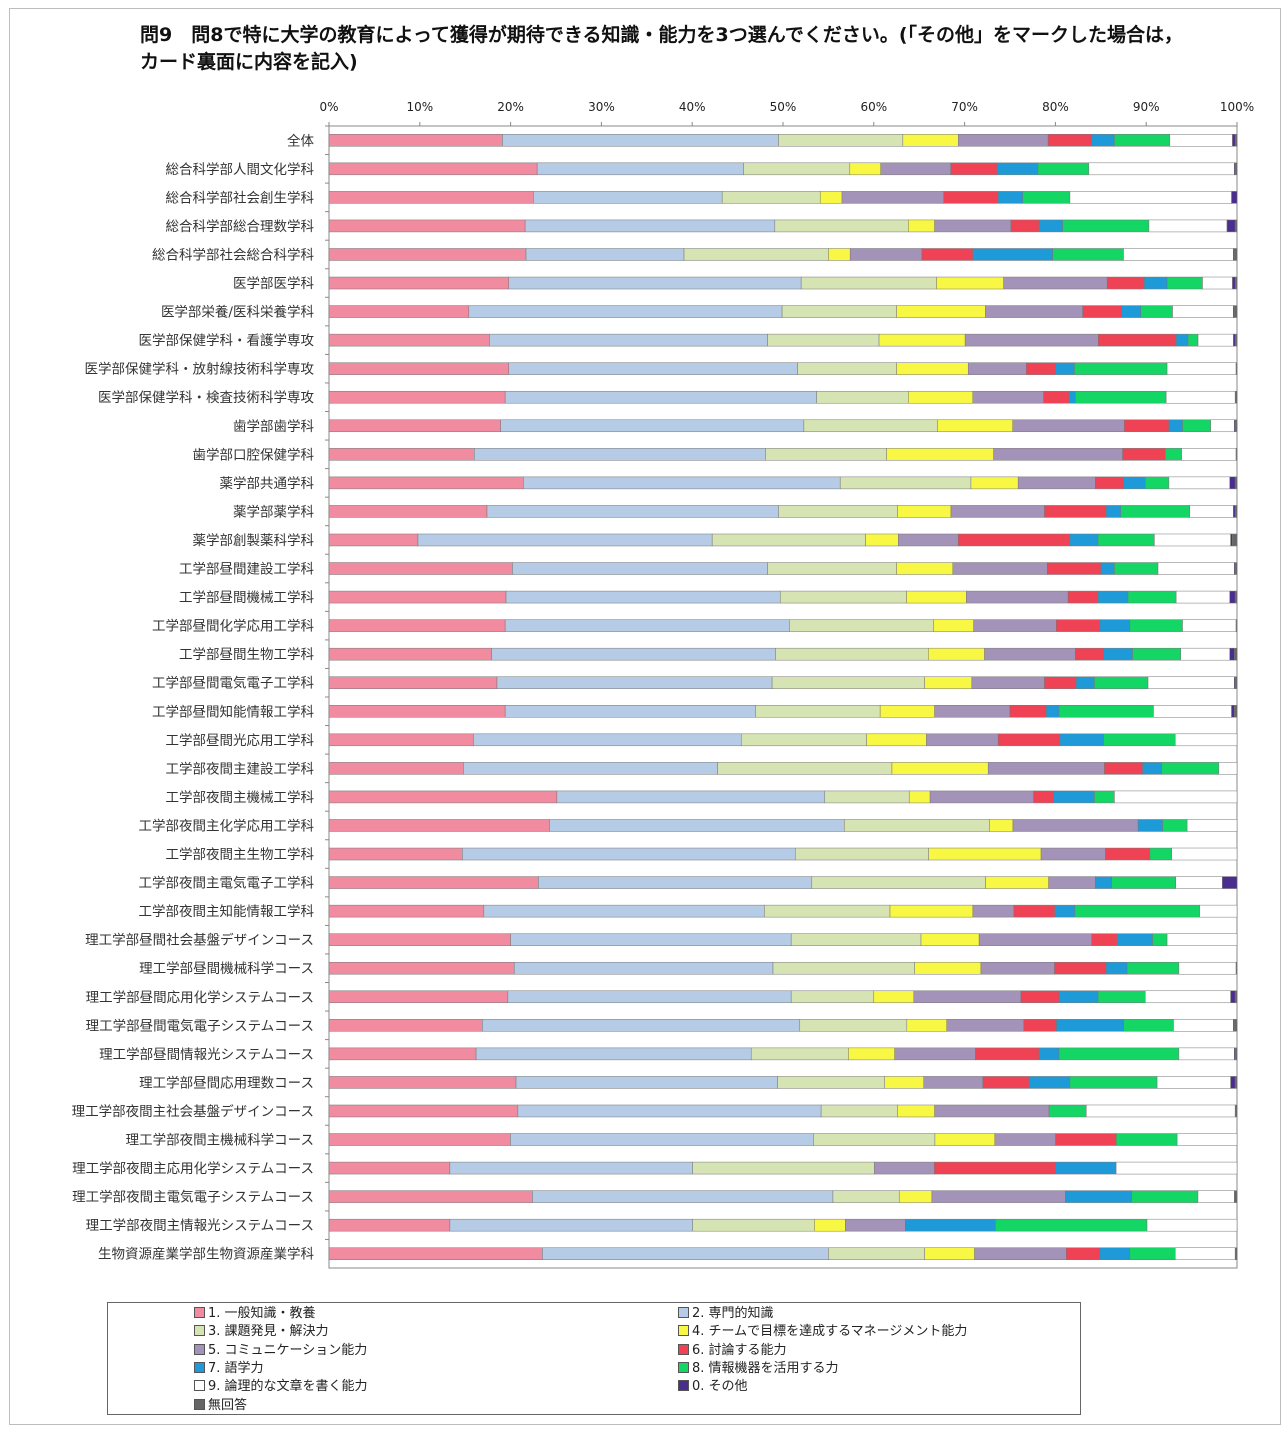 The width and height of the screenshot is (1286, 1429). I want to click on x-tick-label: 80%, so click(1055, 107).